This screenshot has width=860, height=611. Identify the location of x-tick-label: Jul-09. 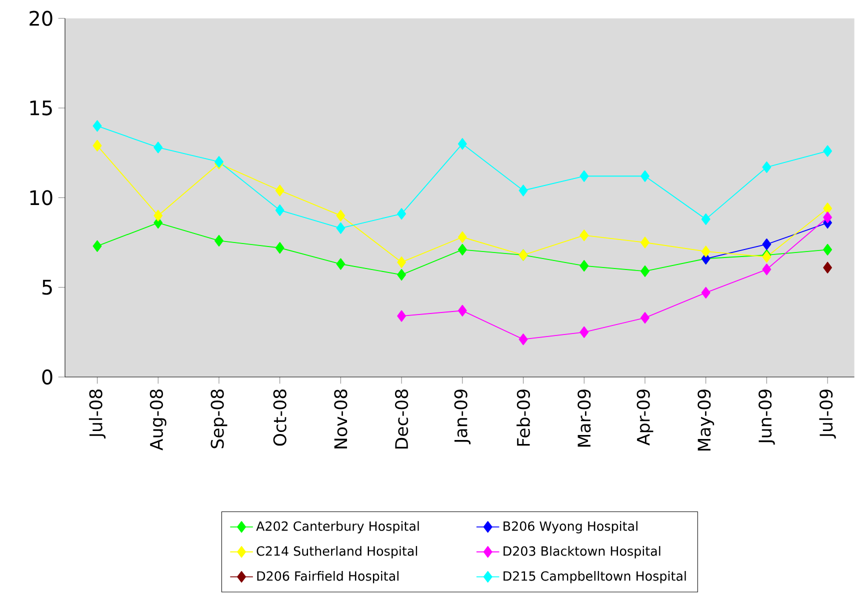
(827, 414).